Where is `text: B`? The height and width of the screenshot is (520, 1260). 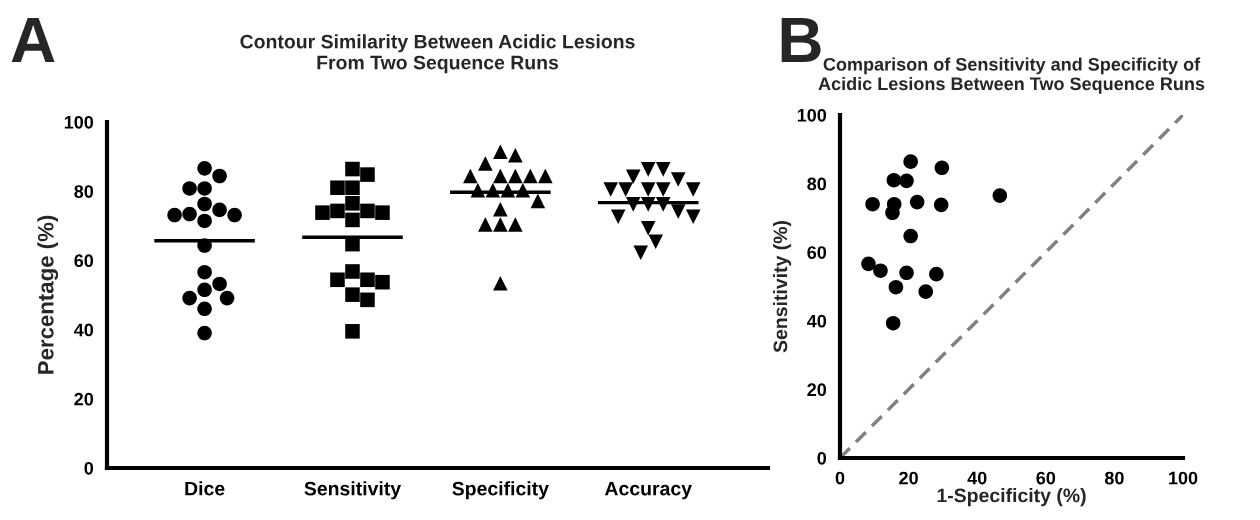
text: B is located at coordinates (801, 39).